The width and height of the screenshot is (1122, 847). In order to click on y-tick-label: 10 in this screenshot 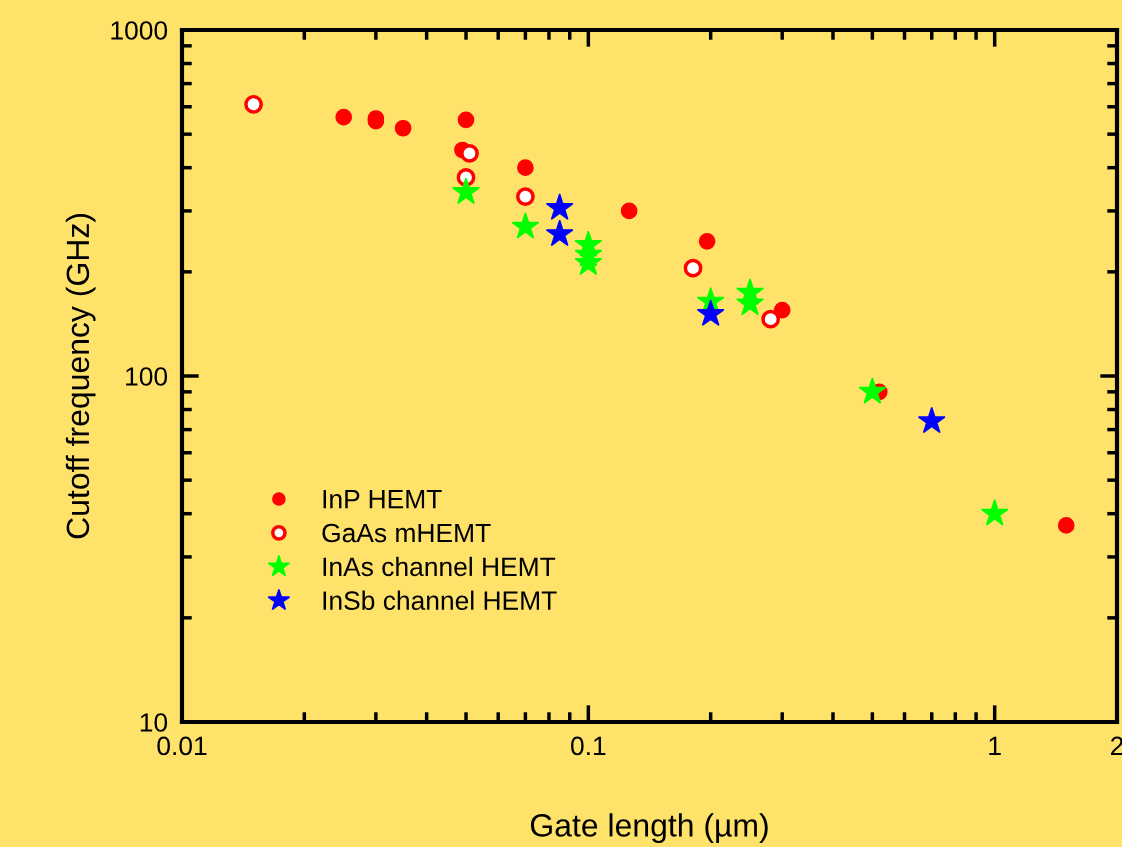, I will do `click(154, 722)`.